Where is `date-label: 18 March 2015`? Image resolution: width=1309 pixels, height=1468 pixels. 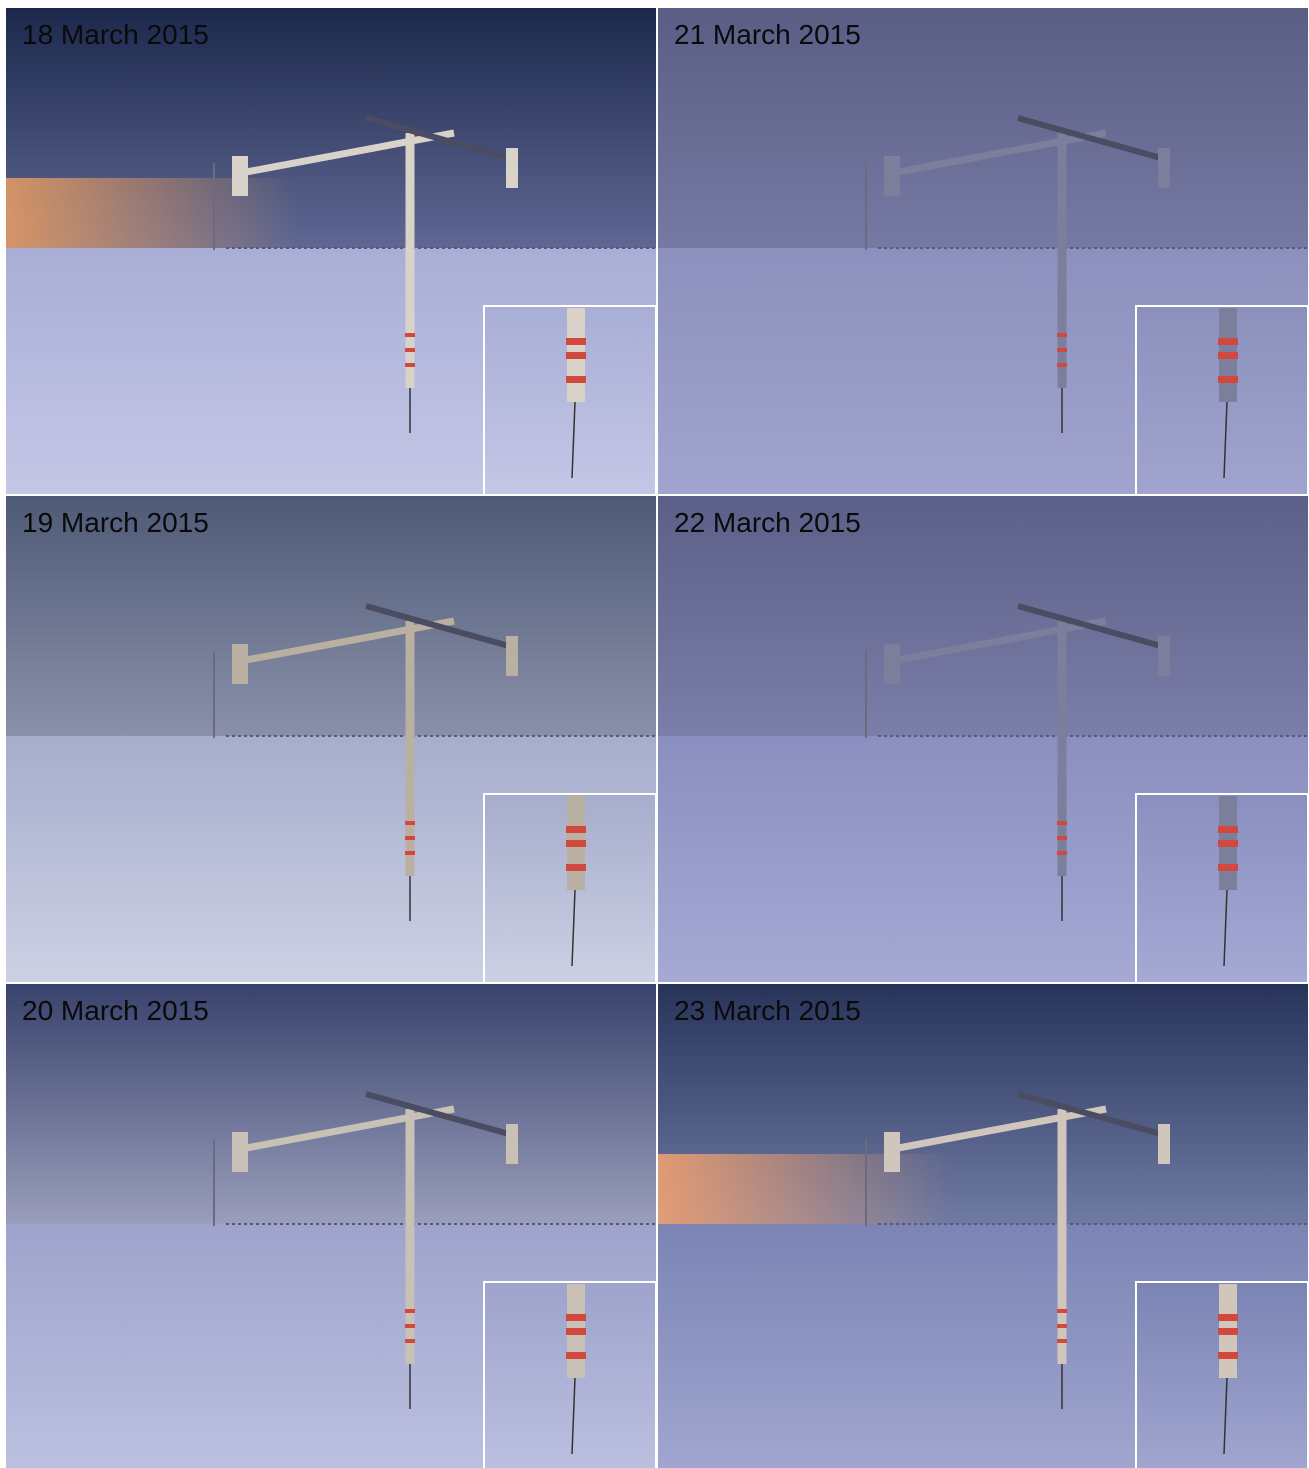
date-label: 18 March 2015 is located at coordinates (115, 34).